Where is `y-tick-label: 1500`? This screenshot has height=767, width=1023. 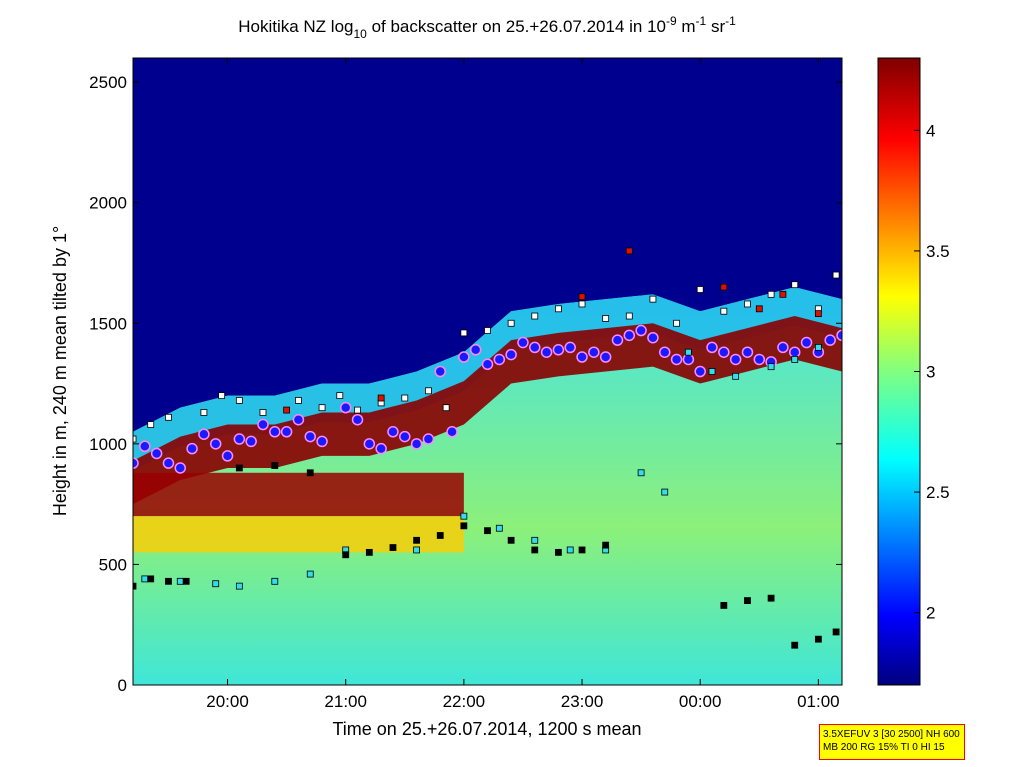 y-tick-label: 1500 is located at coordinates (108, 323).